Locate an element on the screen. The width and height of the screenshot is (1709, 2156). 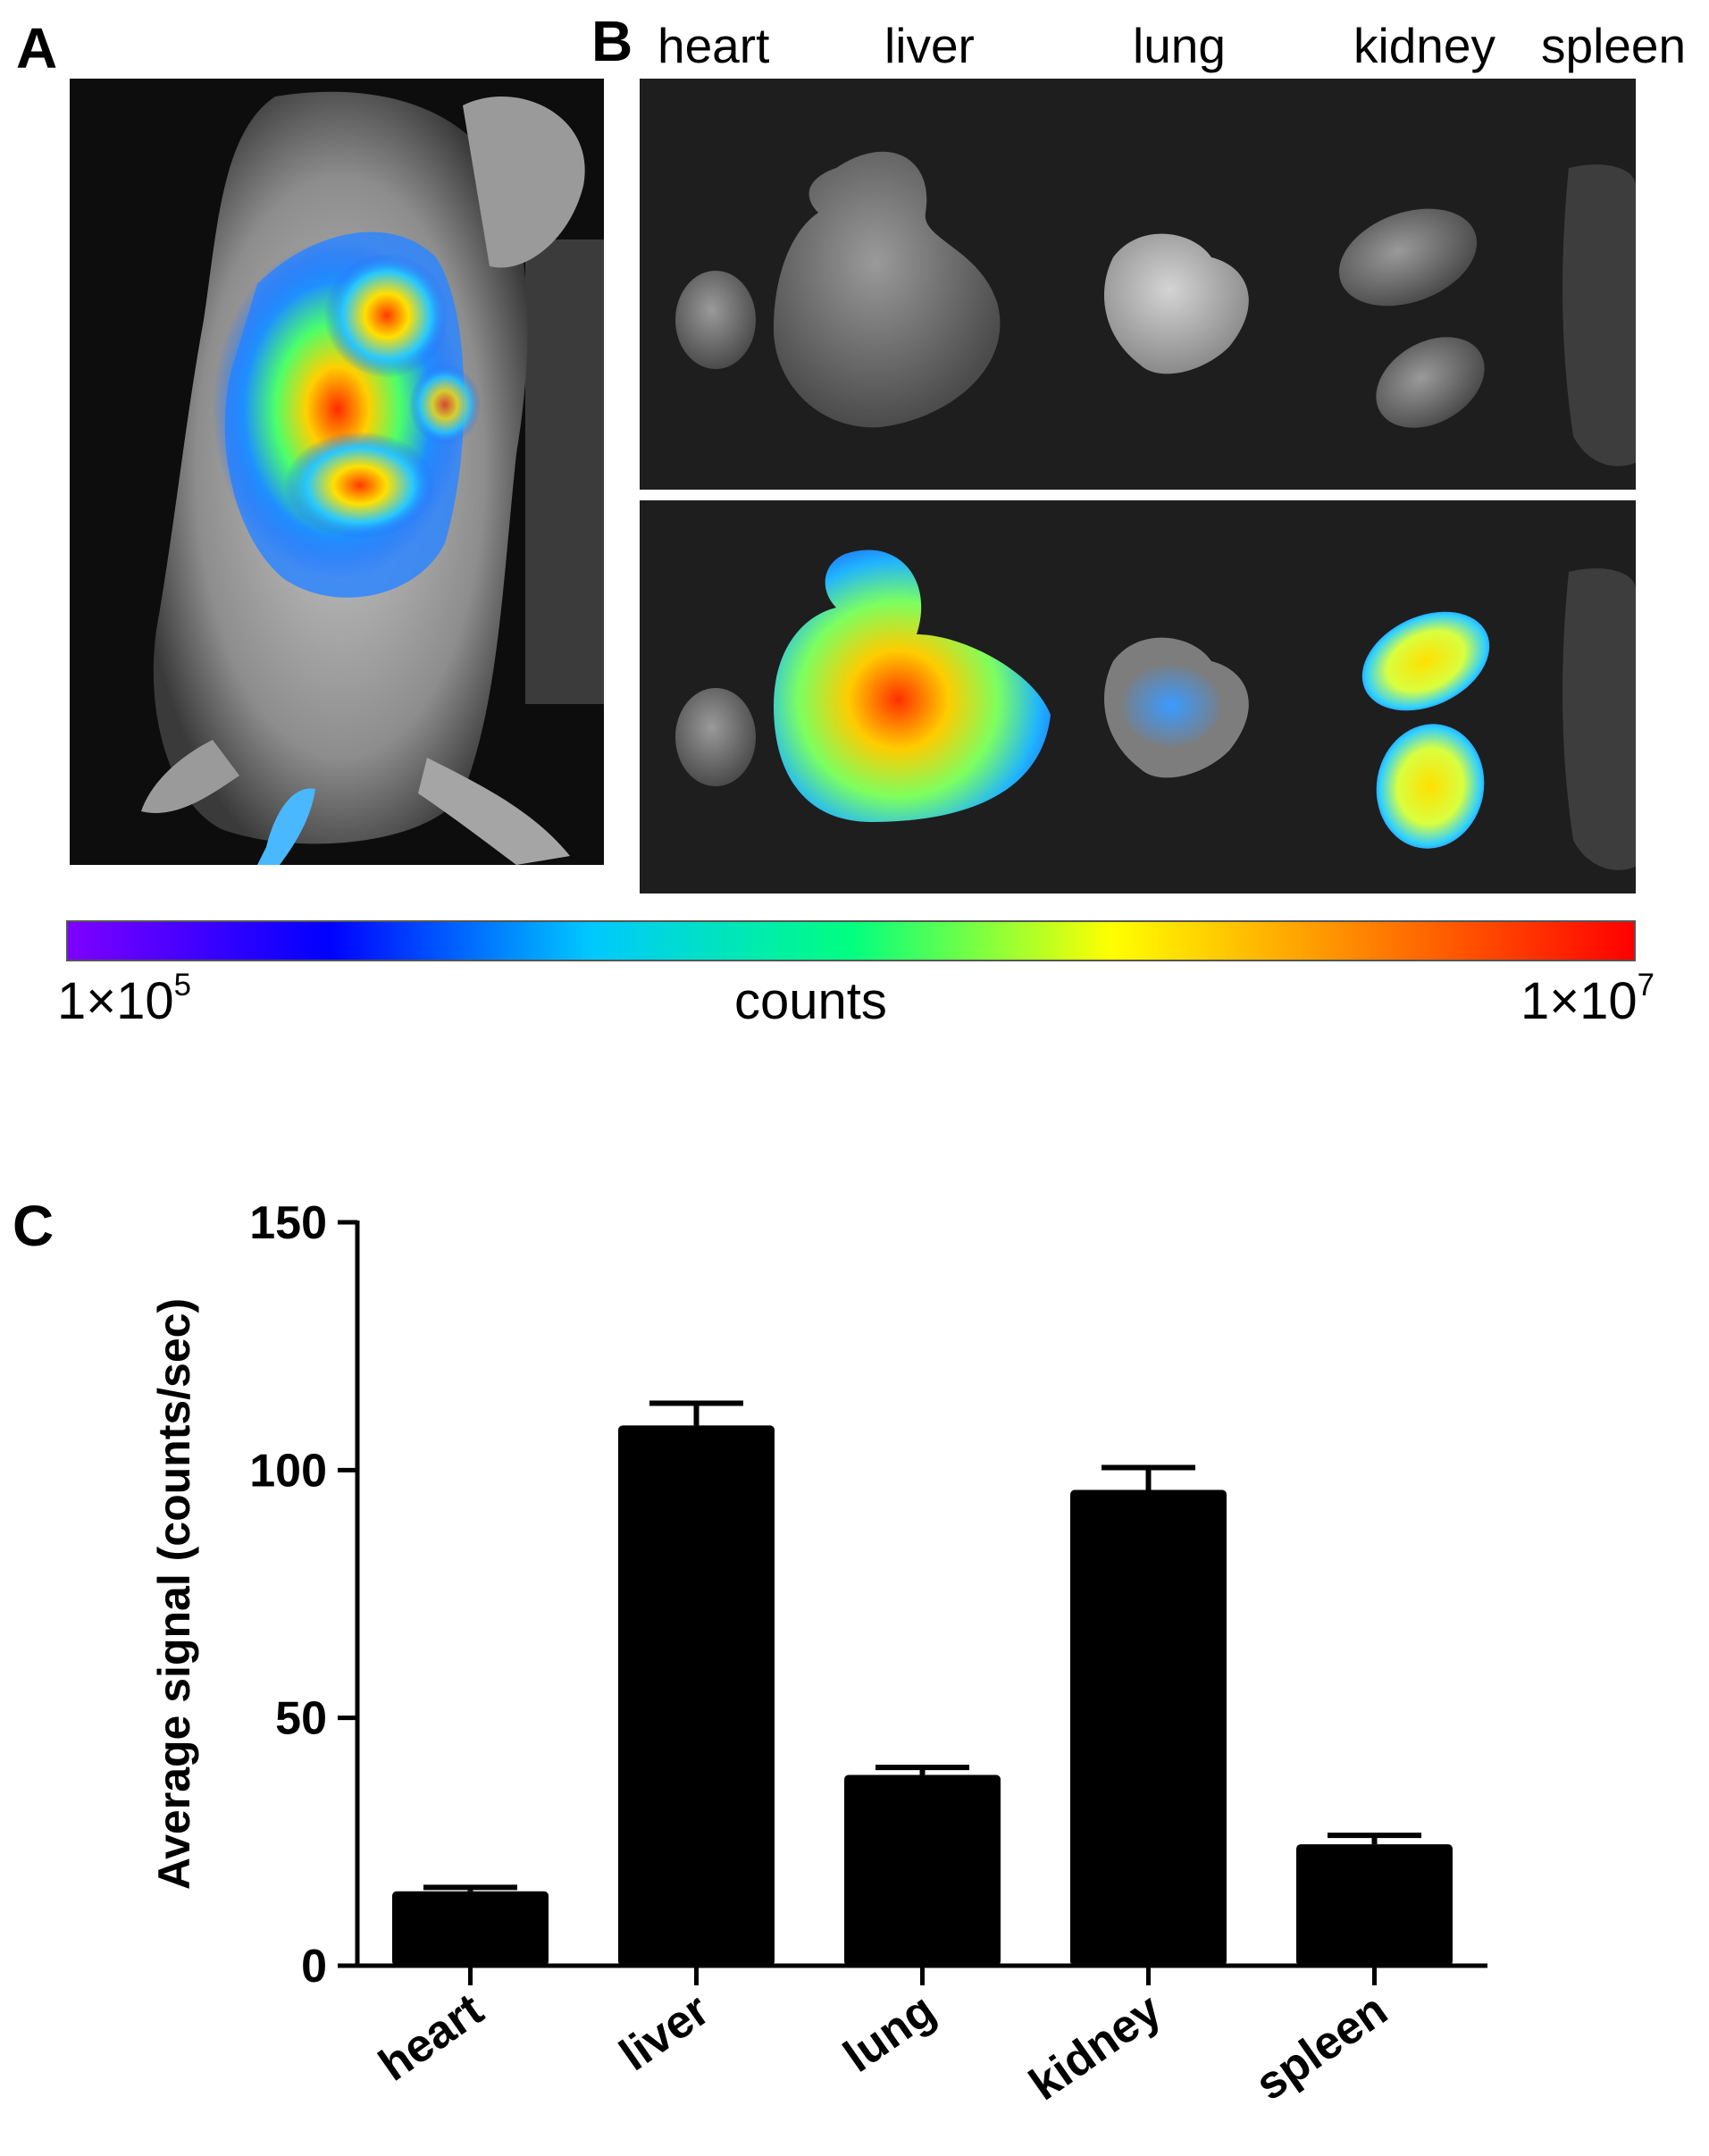
panel-a-mouse-image is located at coordinates (337, 472).